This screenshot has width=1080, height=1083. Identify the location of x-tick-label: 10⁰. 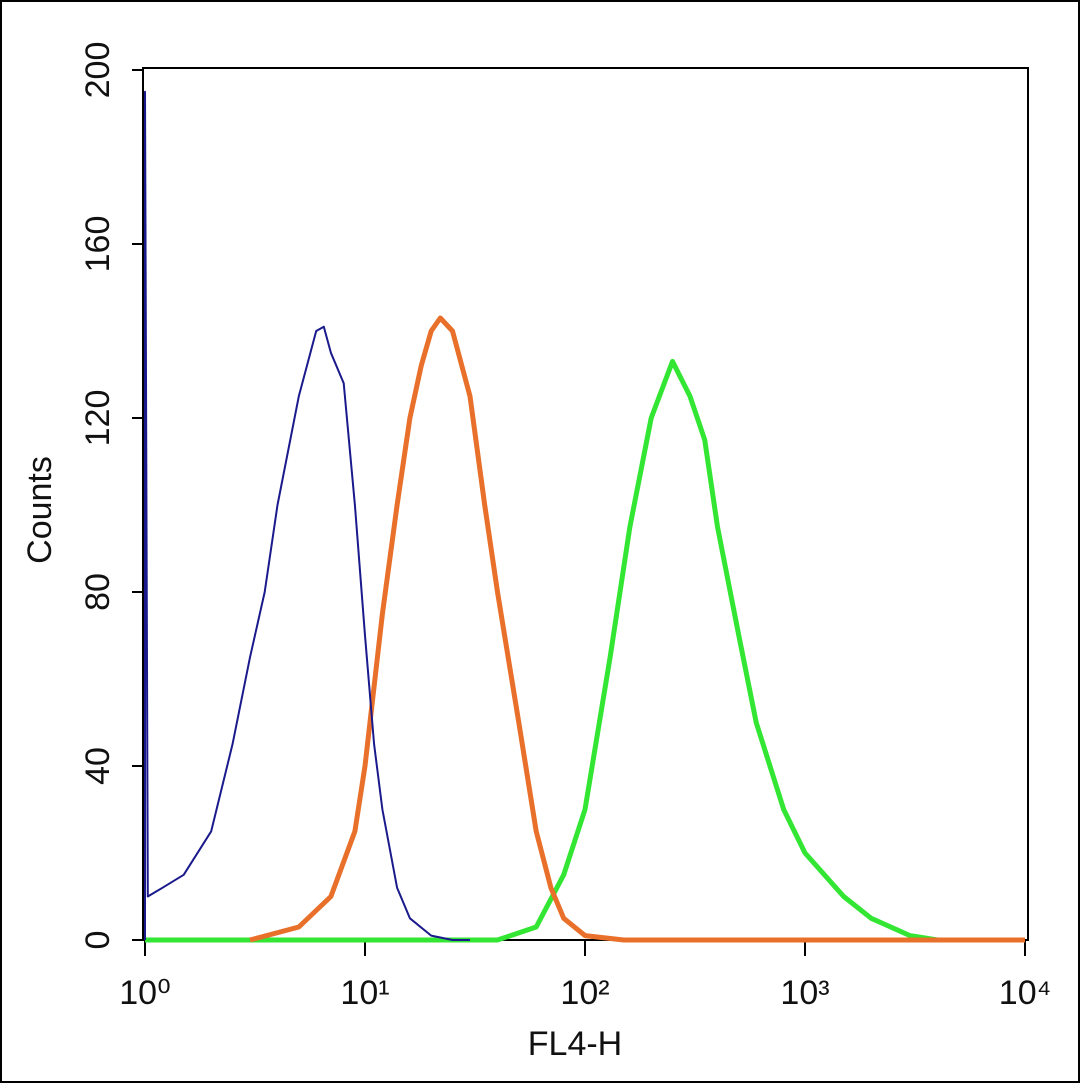
(144, 993).